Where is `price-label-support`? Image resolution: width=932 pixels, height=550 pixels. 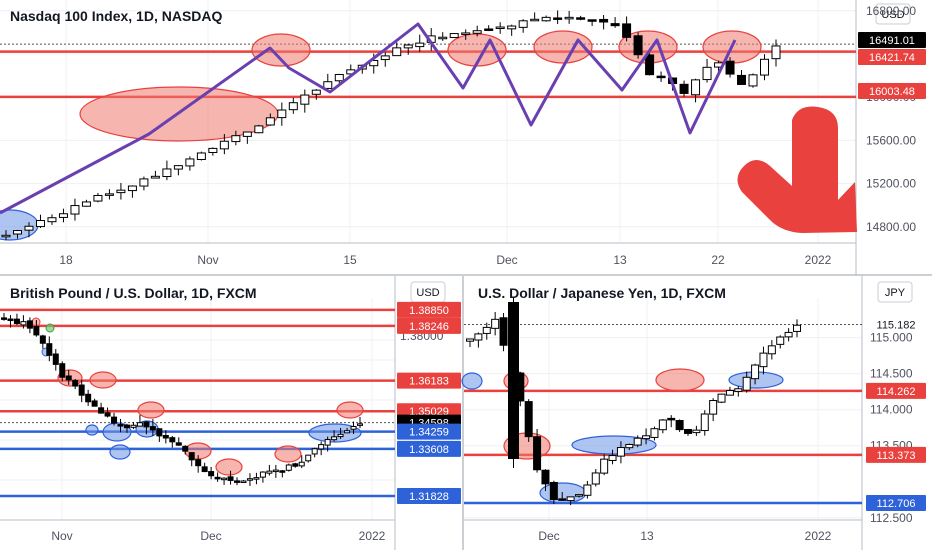
price-label-support is located at coordinates (429, 496).